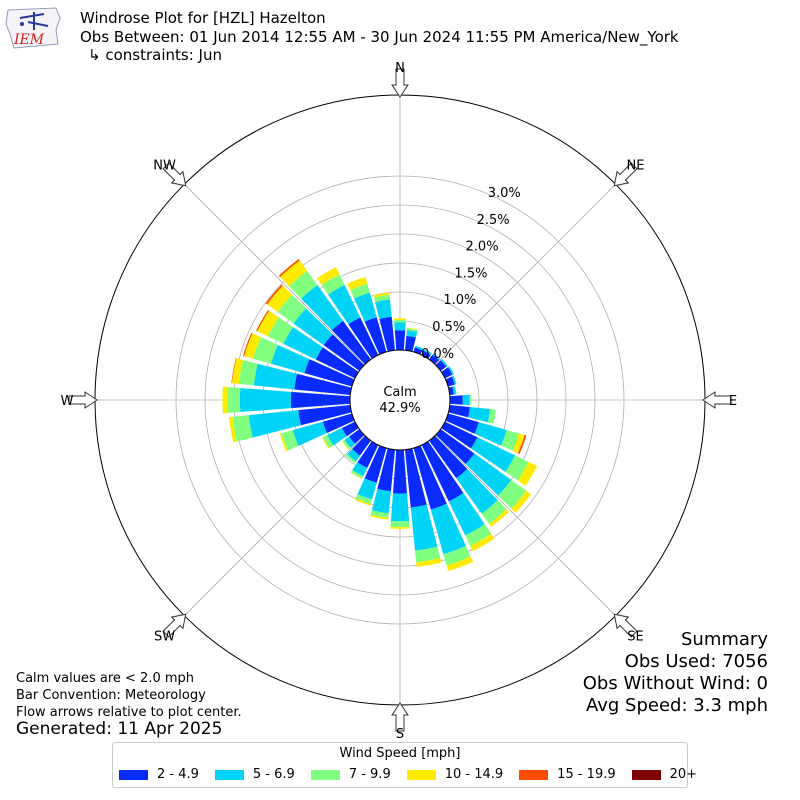  What do you see at coordinates (399, 408) in the screenshot?
I see `calm-percent: 42.9%` at bounding box center [399, 408].